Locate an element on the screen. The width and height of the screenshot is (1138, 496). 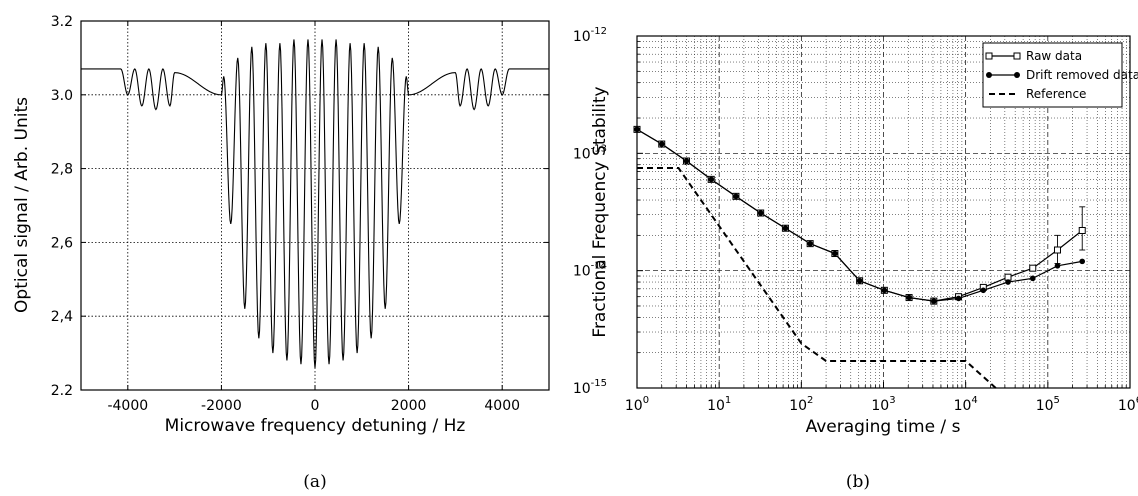
panel-b-x-tick-label: 10⁵ is located at coordinates (1048, 404).